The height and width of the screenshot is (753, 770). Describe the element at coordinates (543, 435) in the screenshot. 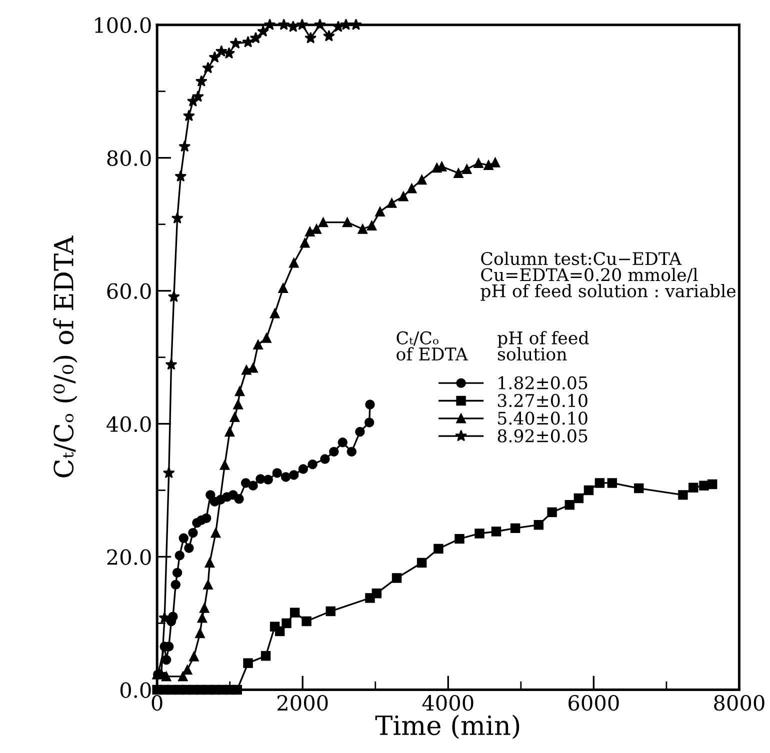

I see `legend-label: 8.92±0.05` at that location.